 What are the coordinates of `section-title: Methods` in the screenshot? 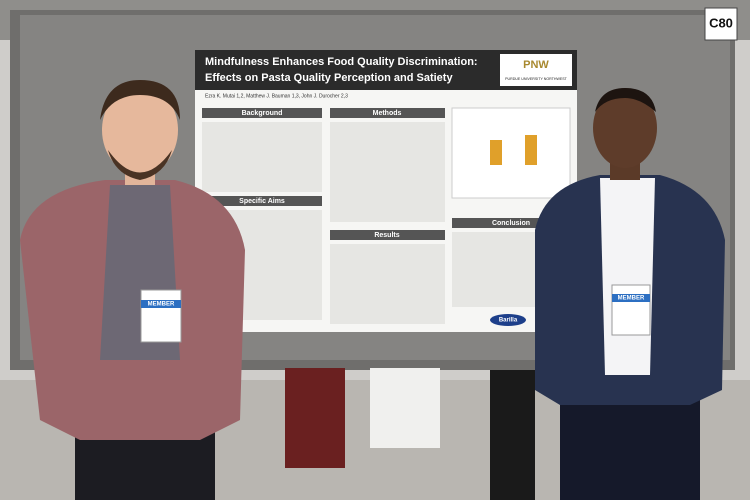 It's located at (387, 113).